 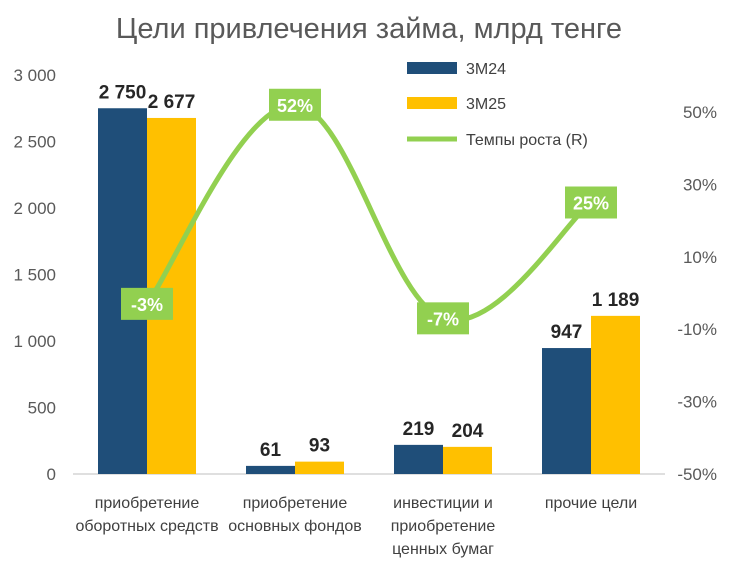 I want to click on bar-value-label: 93, so click(x=319, y=446).